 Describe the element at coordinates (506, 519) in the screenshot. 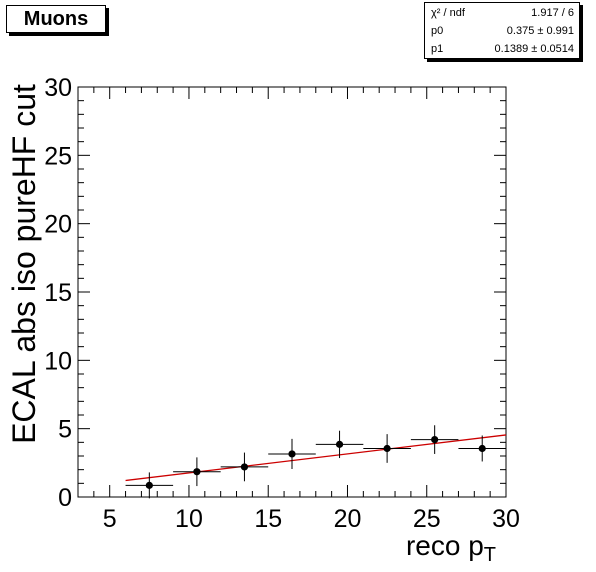

I see `x-tick-label: 30` at that location.